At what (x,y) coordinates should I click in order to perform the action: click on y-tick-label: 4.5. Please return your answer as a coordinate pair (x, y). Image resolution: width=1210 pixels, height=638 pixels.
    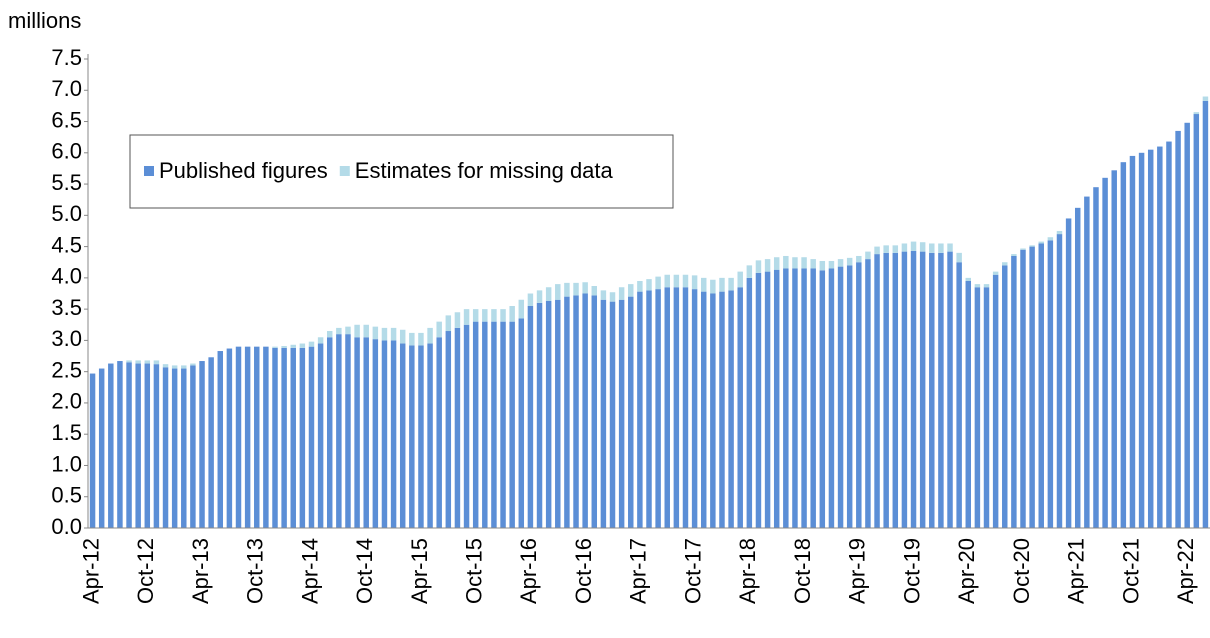
    Looking at the image, I should click on (66, 244).